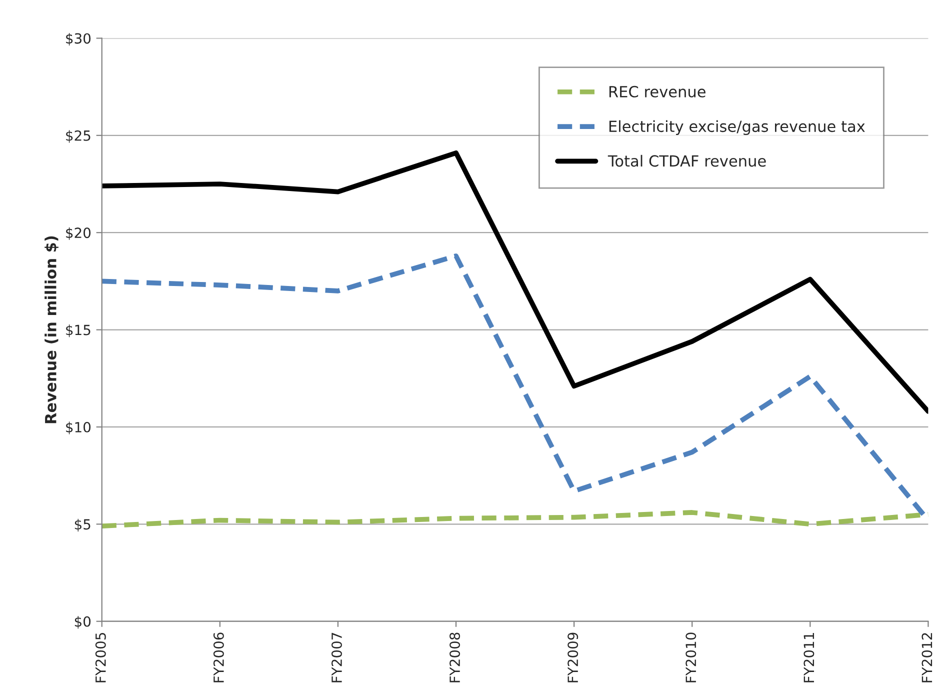 This screenshot has width=952, height=695. What do you see at coordinates (657, 92) in the screenshot?
I see `legend-label: REC revenue` at bounding box center [657, 92].